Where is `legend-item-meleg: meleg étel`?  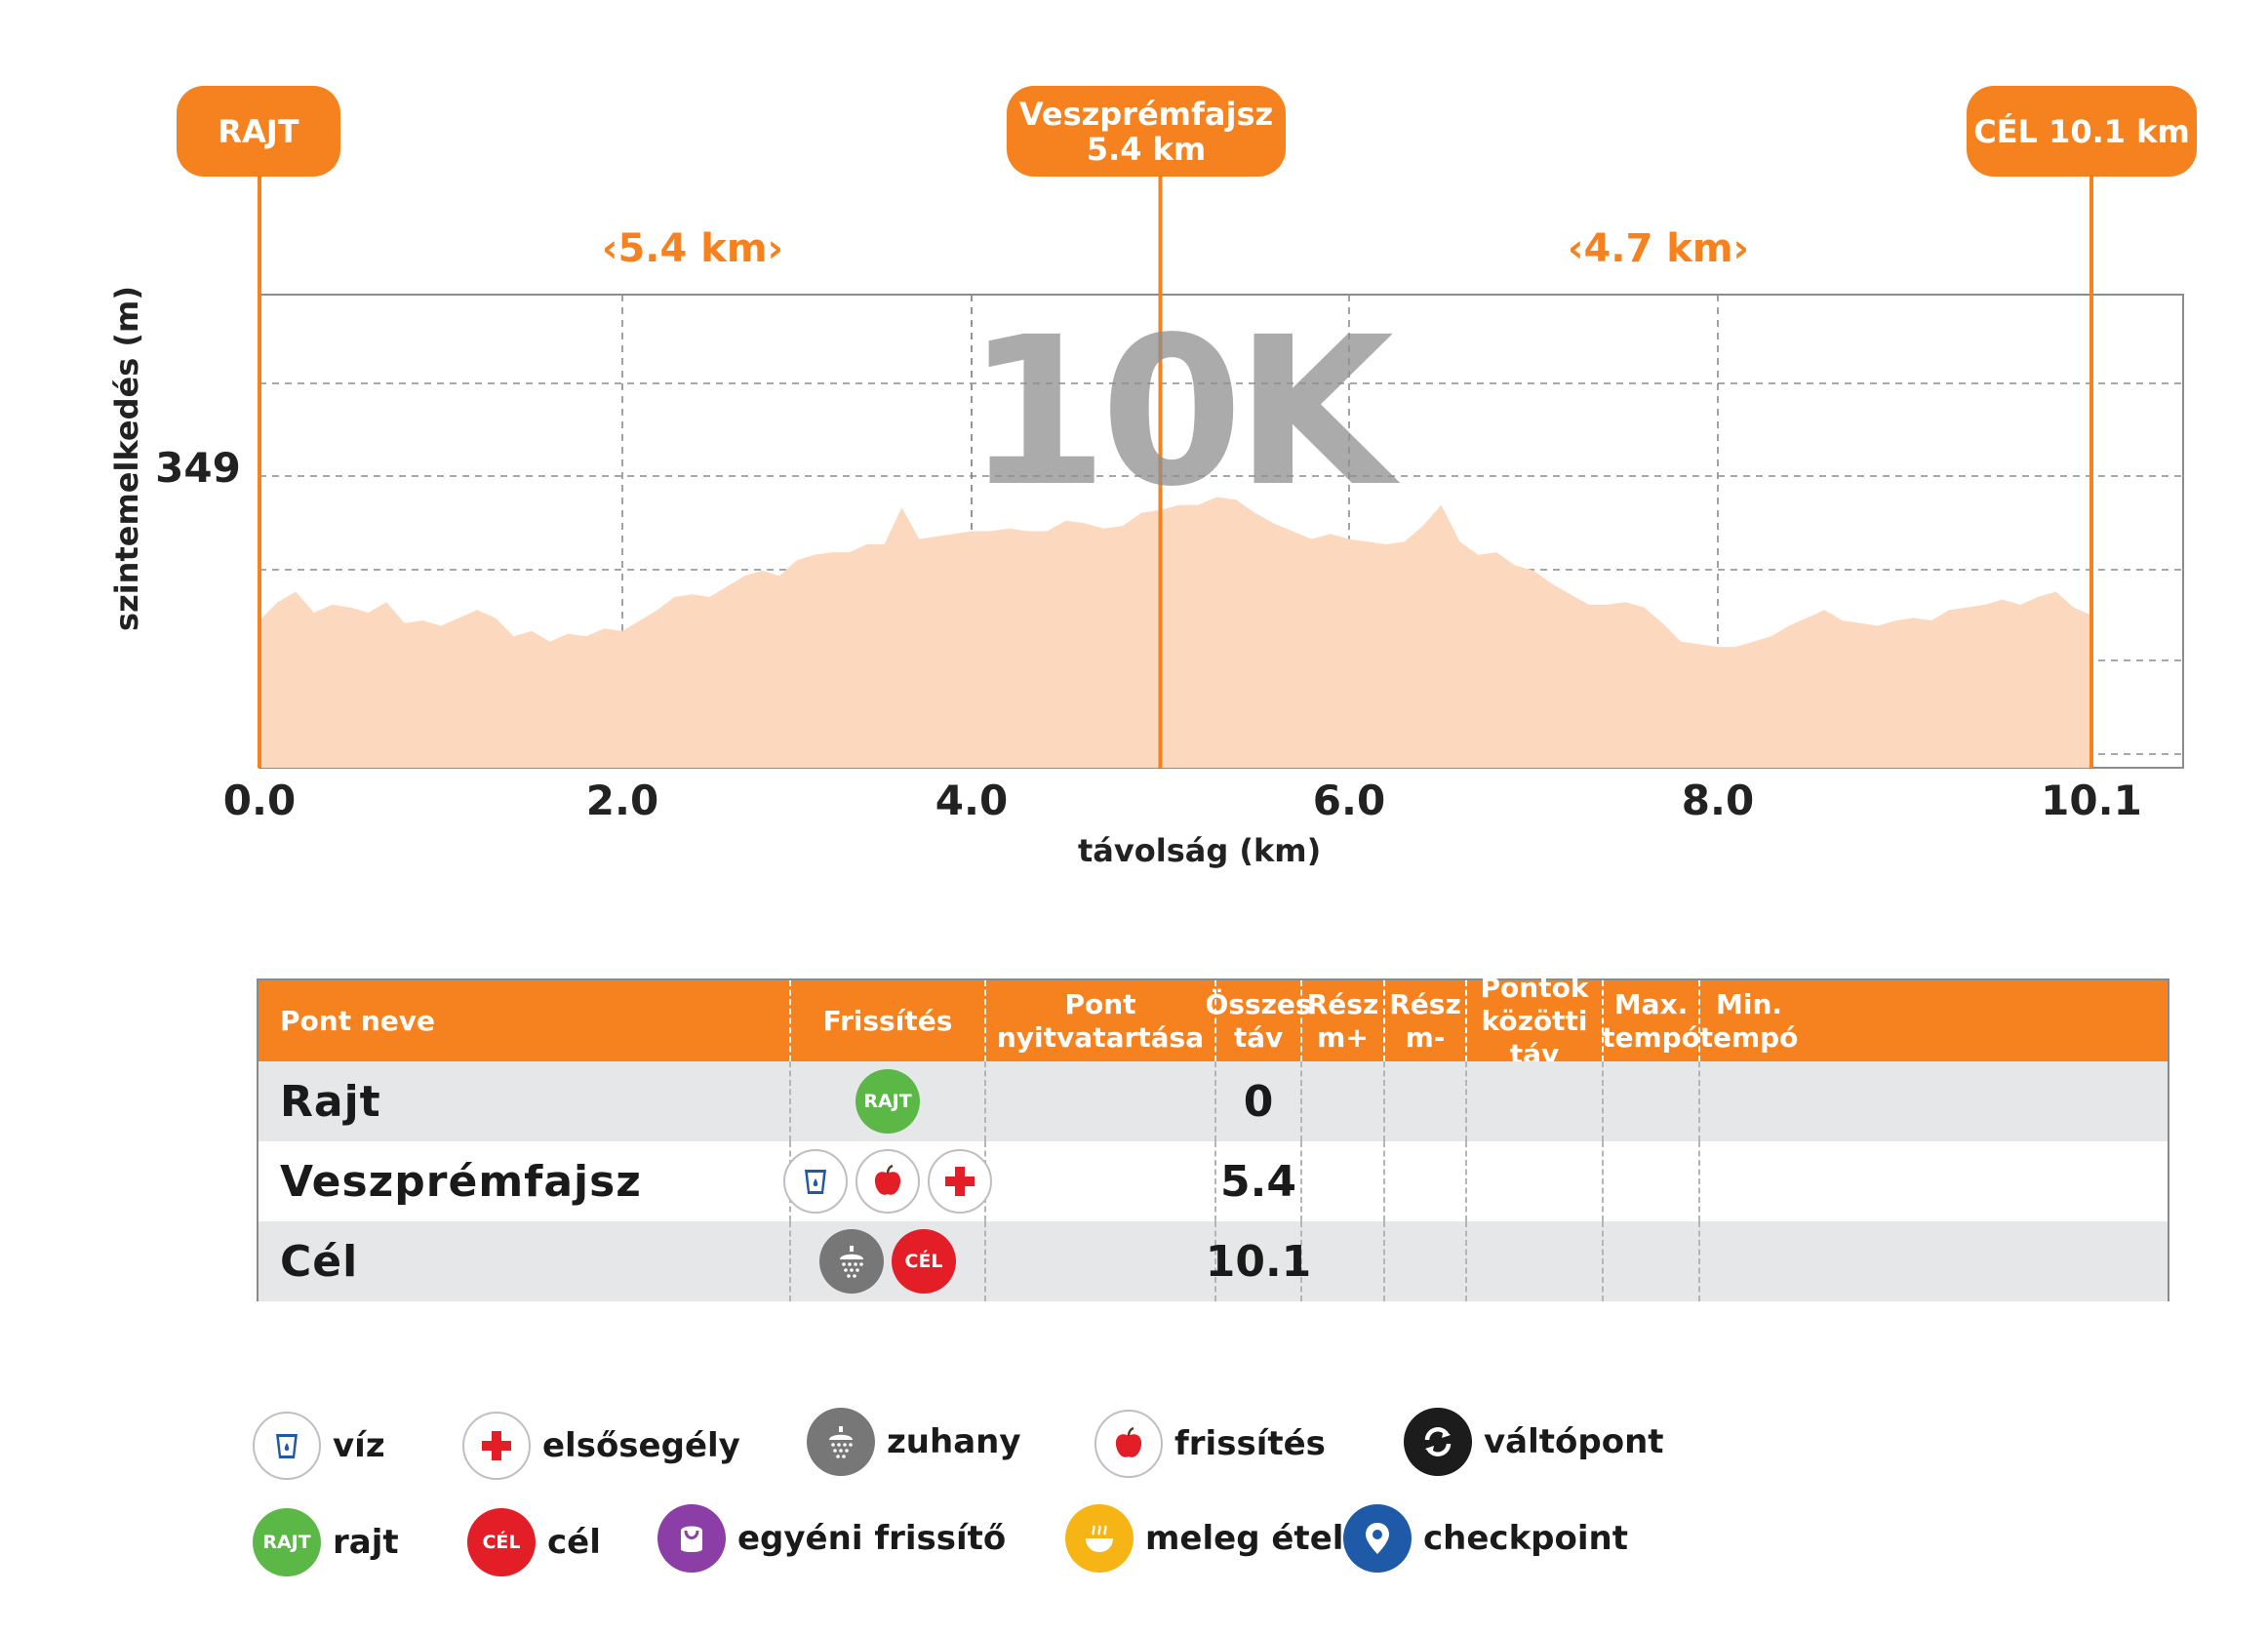
legend-item-meleg: meleg étel is located at coordinates (1202, 1538).